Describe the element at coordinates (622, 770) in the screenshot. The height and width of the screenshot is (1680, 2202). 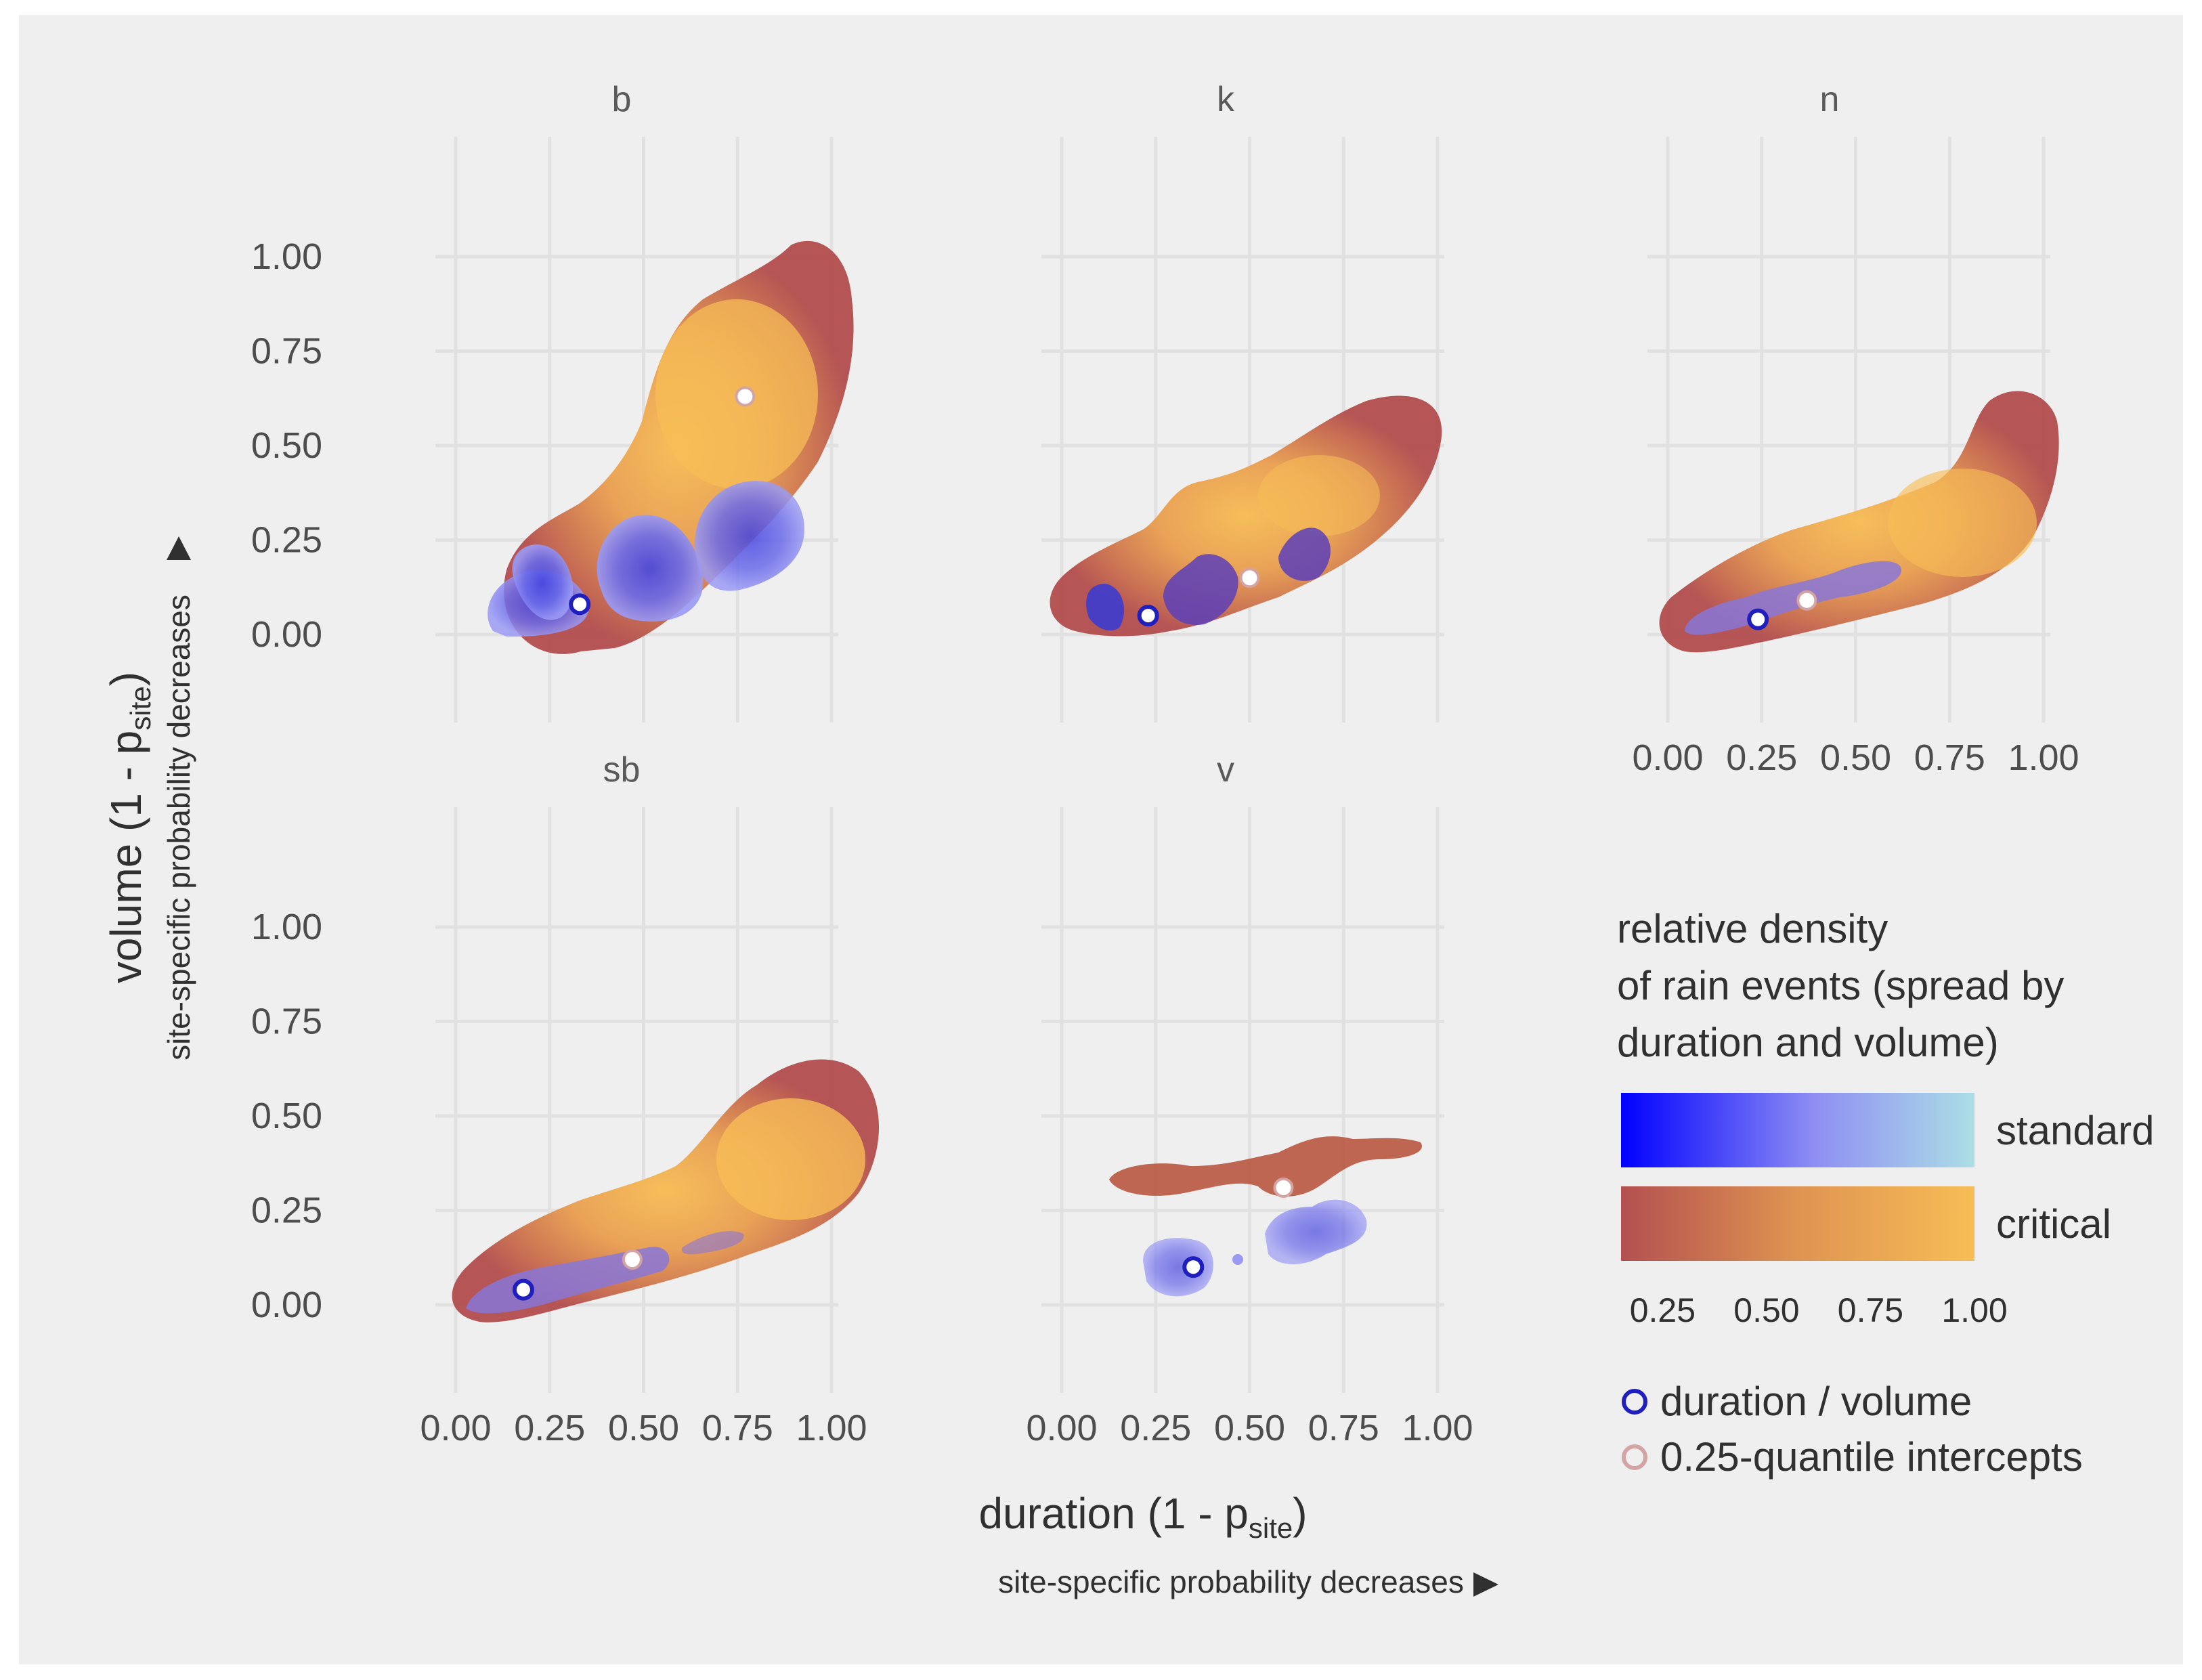
I see `panel-sb-strip: sb` at that location.